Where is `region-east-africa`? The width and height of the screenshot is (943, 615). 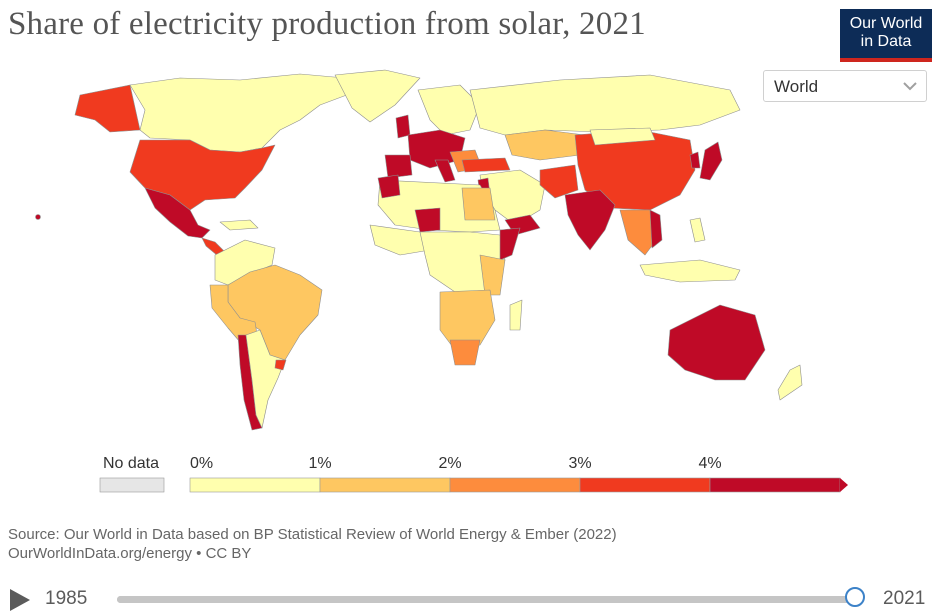
region-east-africa is located at coordinates (492, 275).